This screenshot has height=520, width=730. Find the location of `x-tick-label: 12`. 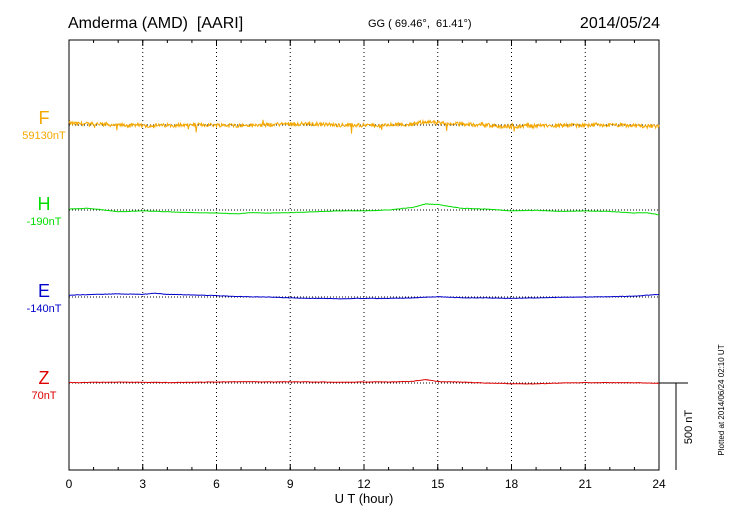

x-tick-label: 12 is located at coordinates (364, 484).